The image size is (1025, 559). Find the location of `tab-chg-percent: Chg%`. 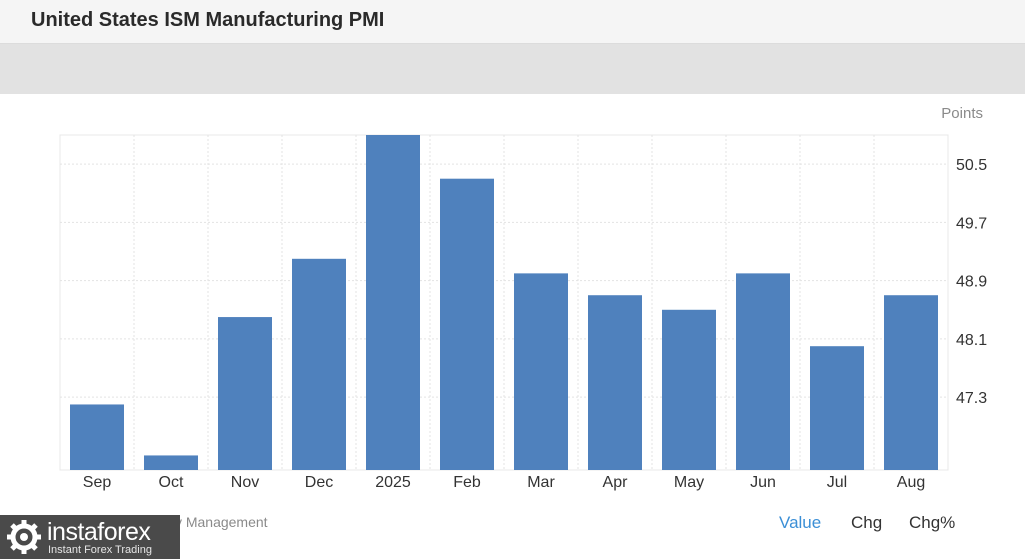

tab-chg-percent: Chg% is located at coordinates (932, 522).